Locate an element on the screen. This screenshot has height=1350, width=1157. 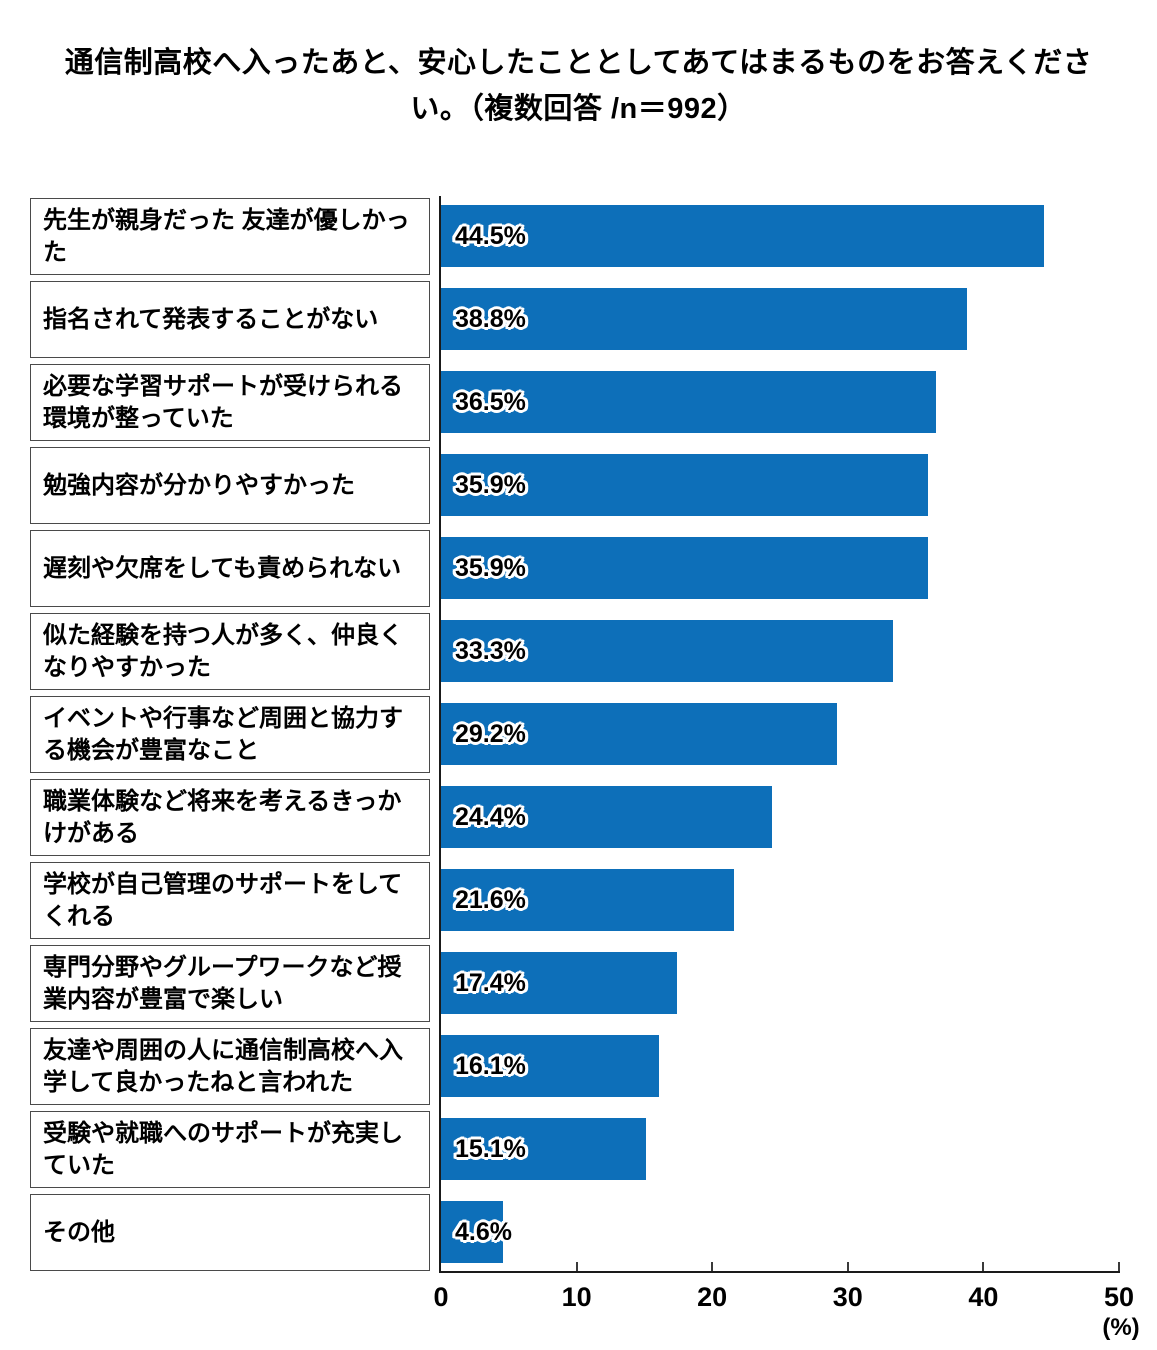
category-label: 受験や就職へのサポートが充実していた is located at coordinates (223, 1149).